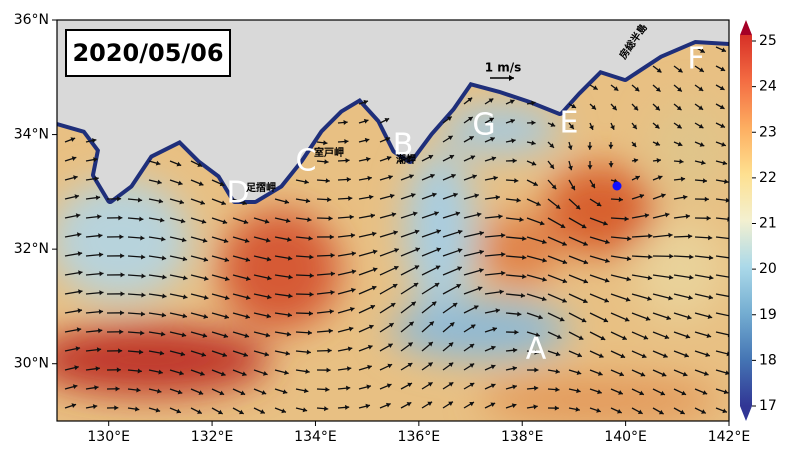  What do you see at coordinates (212, 437) in the screenshot?
I see `x-tick-label: 132°E` at bounding box center [212, 437].